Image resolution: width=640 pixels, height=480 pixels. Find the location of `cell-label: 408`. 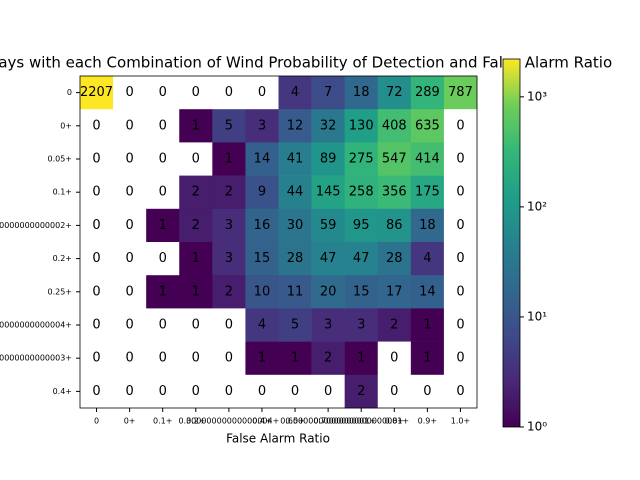

cell-label: 408 is located at coordinates (394, 125).